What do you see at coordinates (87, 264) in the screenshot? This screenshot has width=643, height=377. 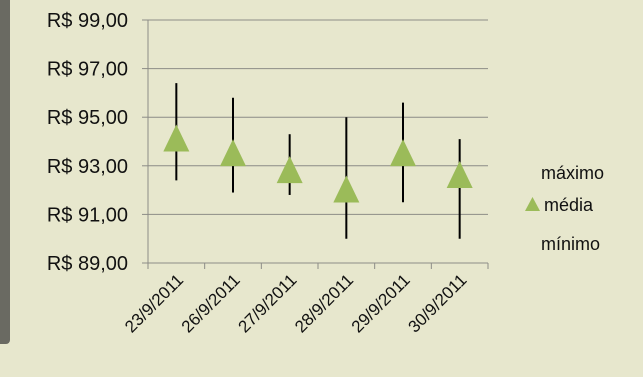 I see `y-tick-label: R$ 89,00` at bounding box center [87, 264].